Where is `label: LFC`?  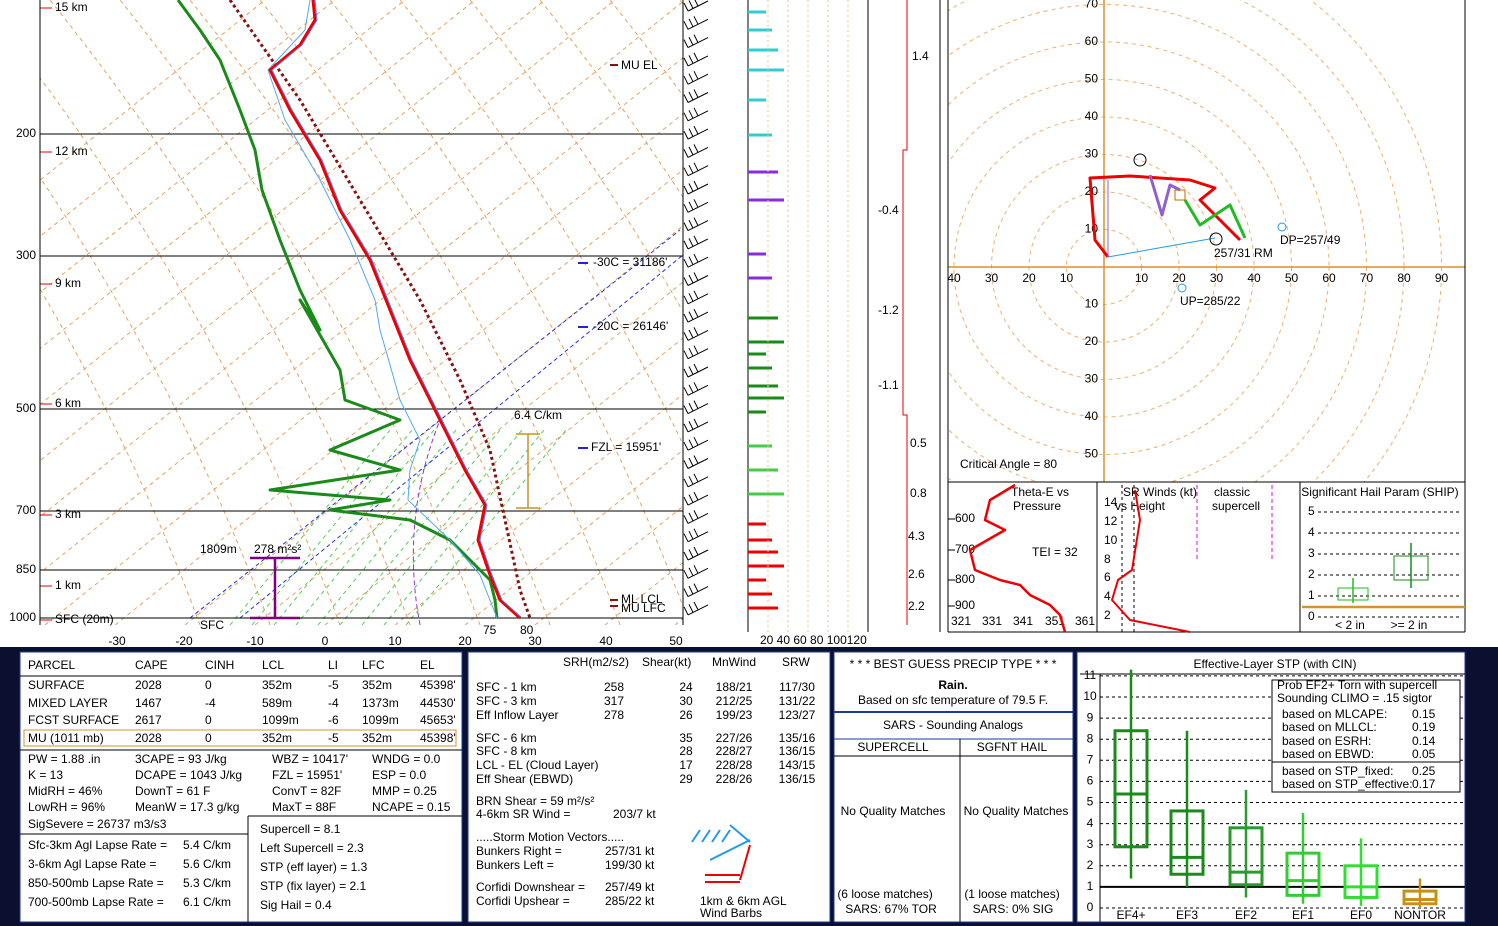 label: LFC is located at coordinates (373, 665).